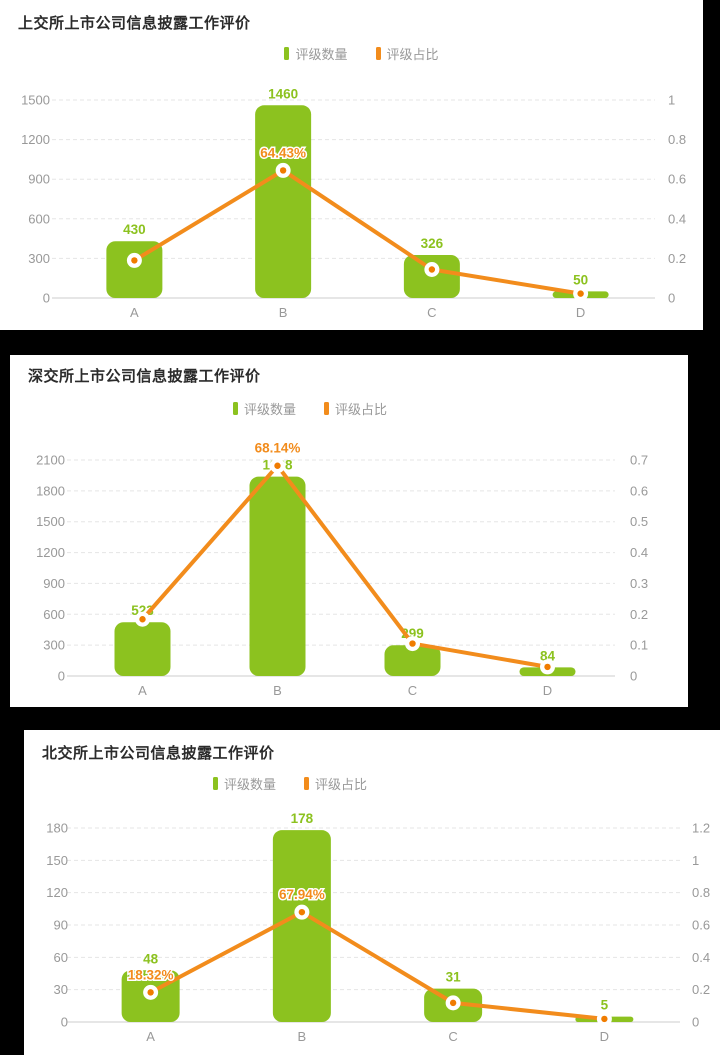 This screenshot has height=1055, width=720. I want to click on svg-text: 0.1, so click(639, 645).